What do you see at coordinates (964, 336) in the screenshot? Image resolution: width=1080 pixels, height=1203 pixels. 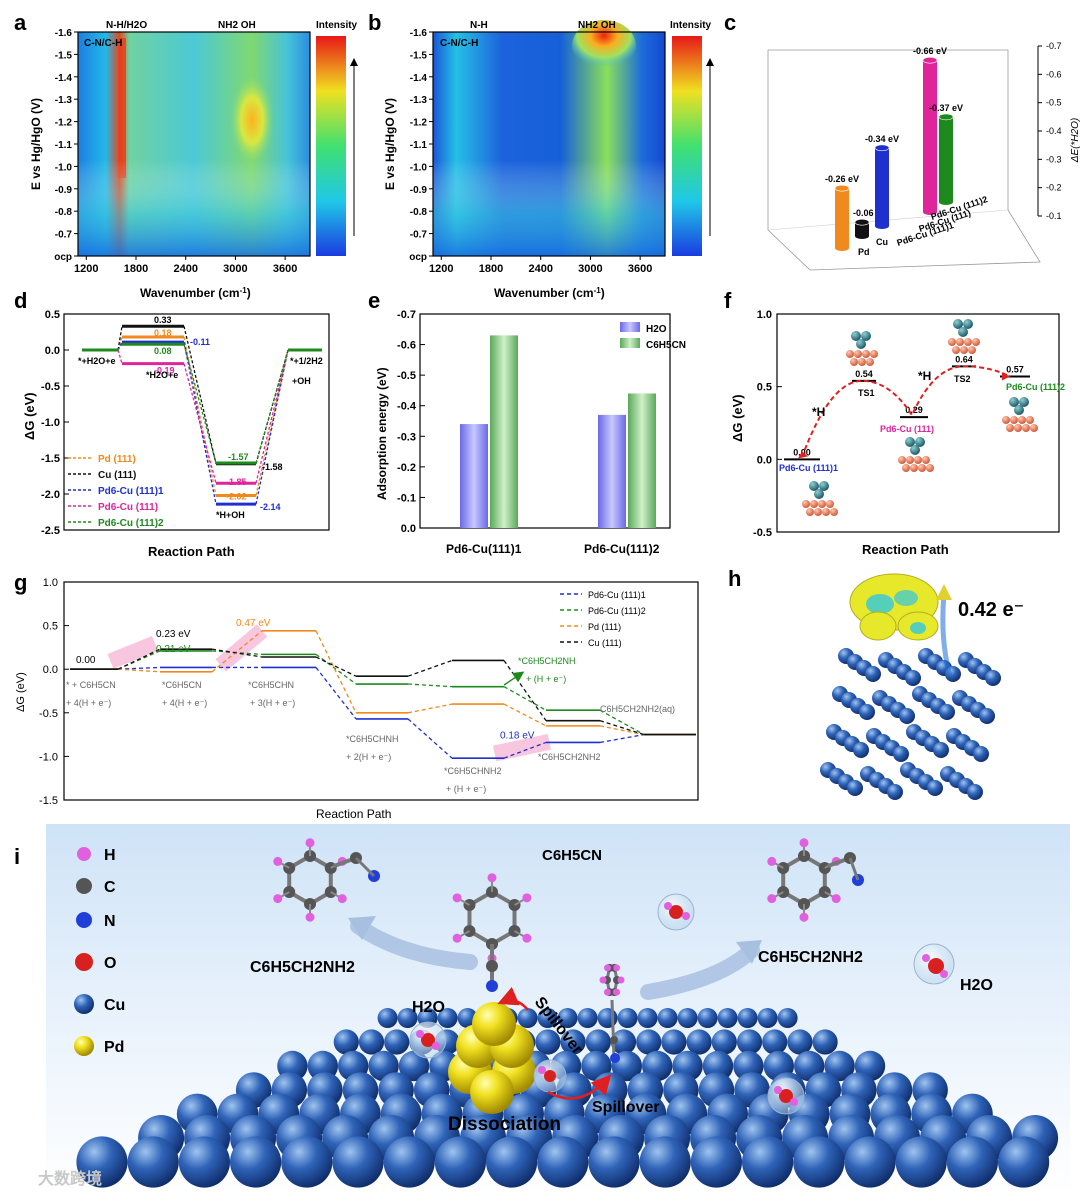 I see `cluster-ts2` at bounding box center [964, 336].